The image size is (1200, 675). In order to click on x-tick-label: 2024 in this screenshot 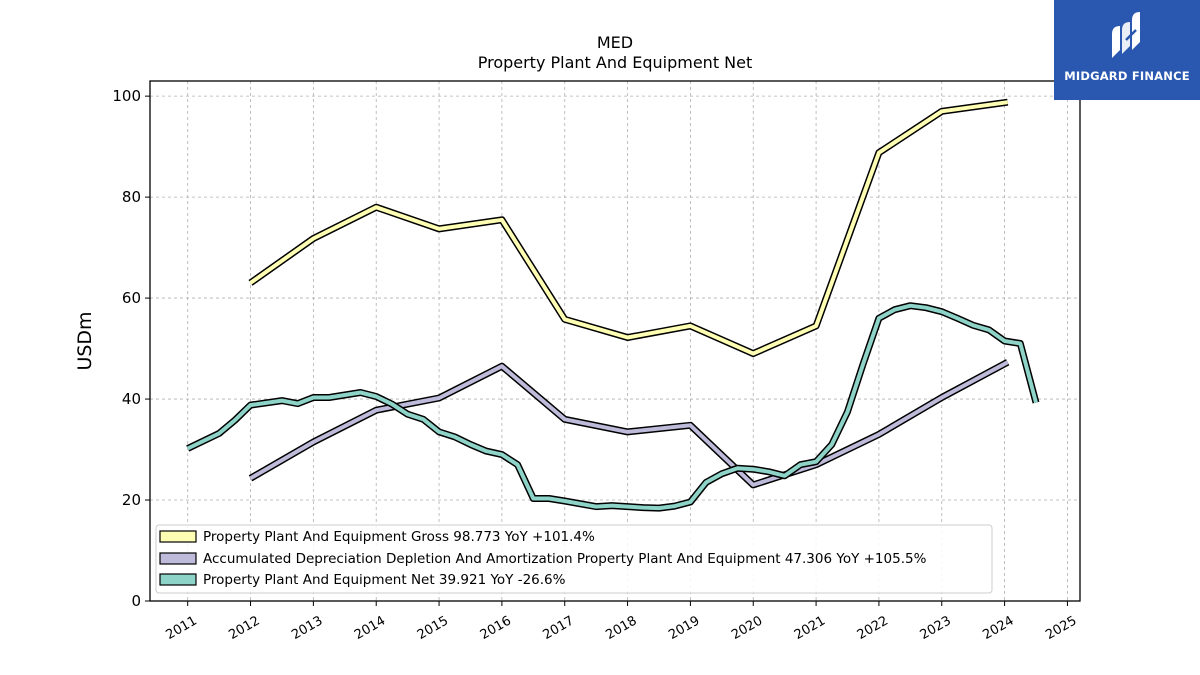, I will do `click(998, 628)`.